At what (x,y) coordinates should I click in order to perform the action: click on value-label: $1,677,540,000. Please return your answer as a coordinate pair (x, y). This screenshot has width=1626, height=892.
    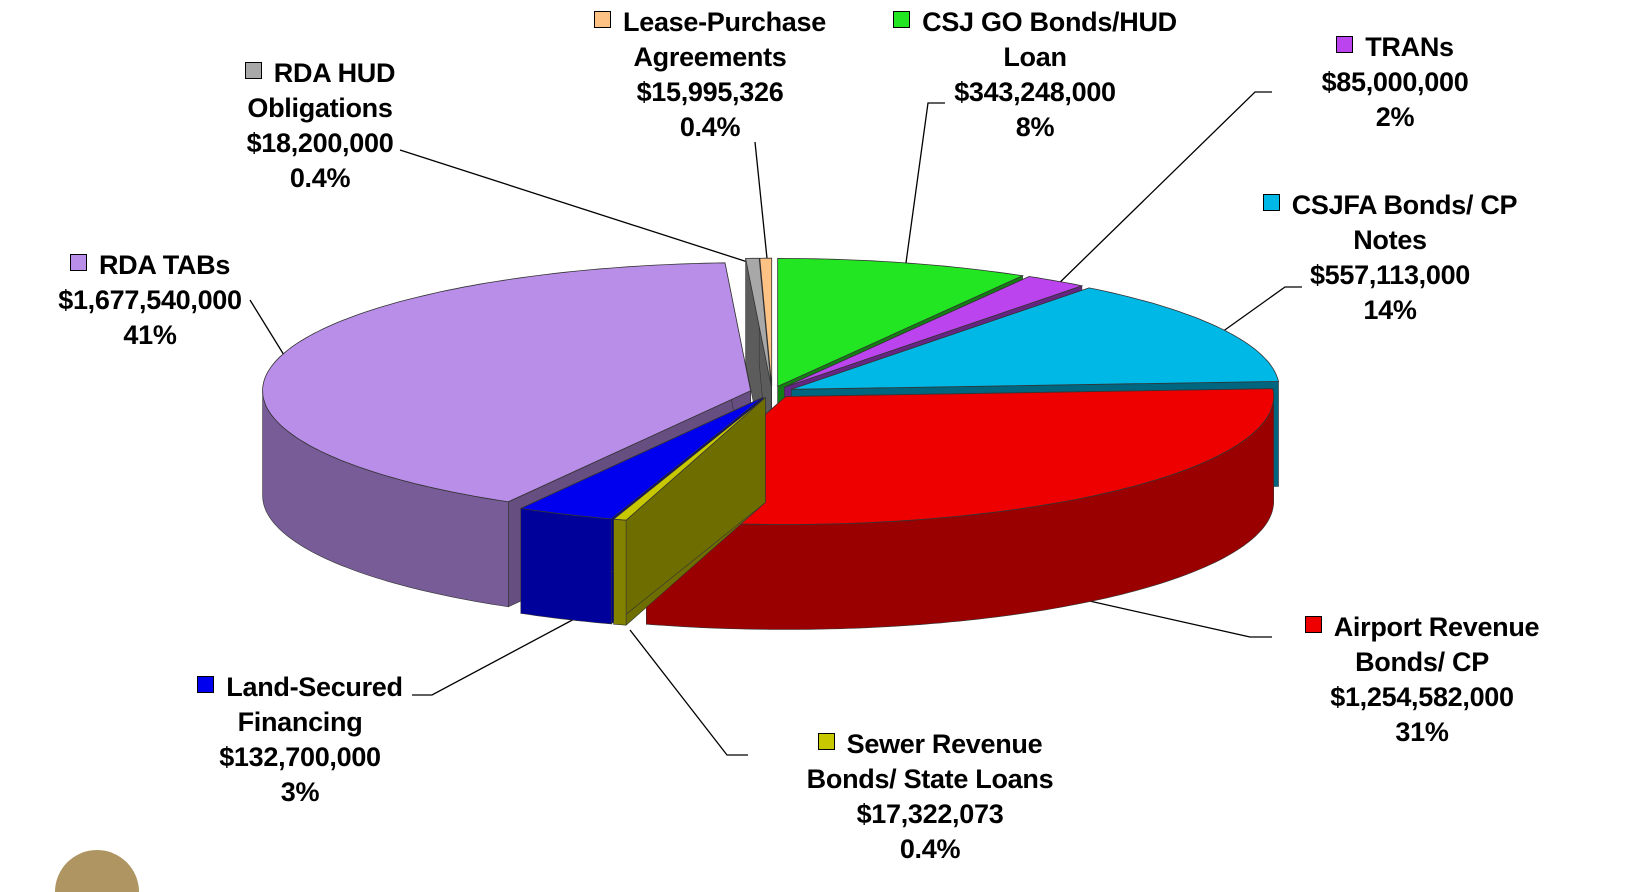
    Looking at the image, I should click on (150, 300).